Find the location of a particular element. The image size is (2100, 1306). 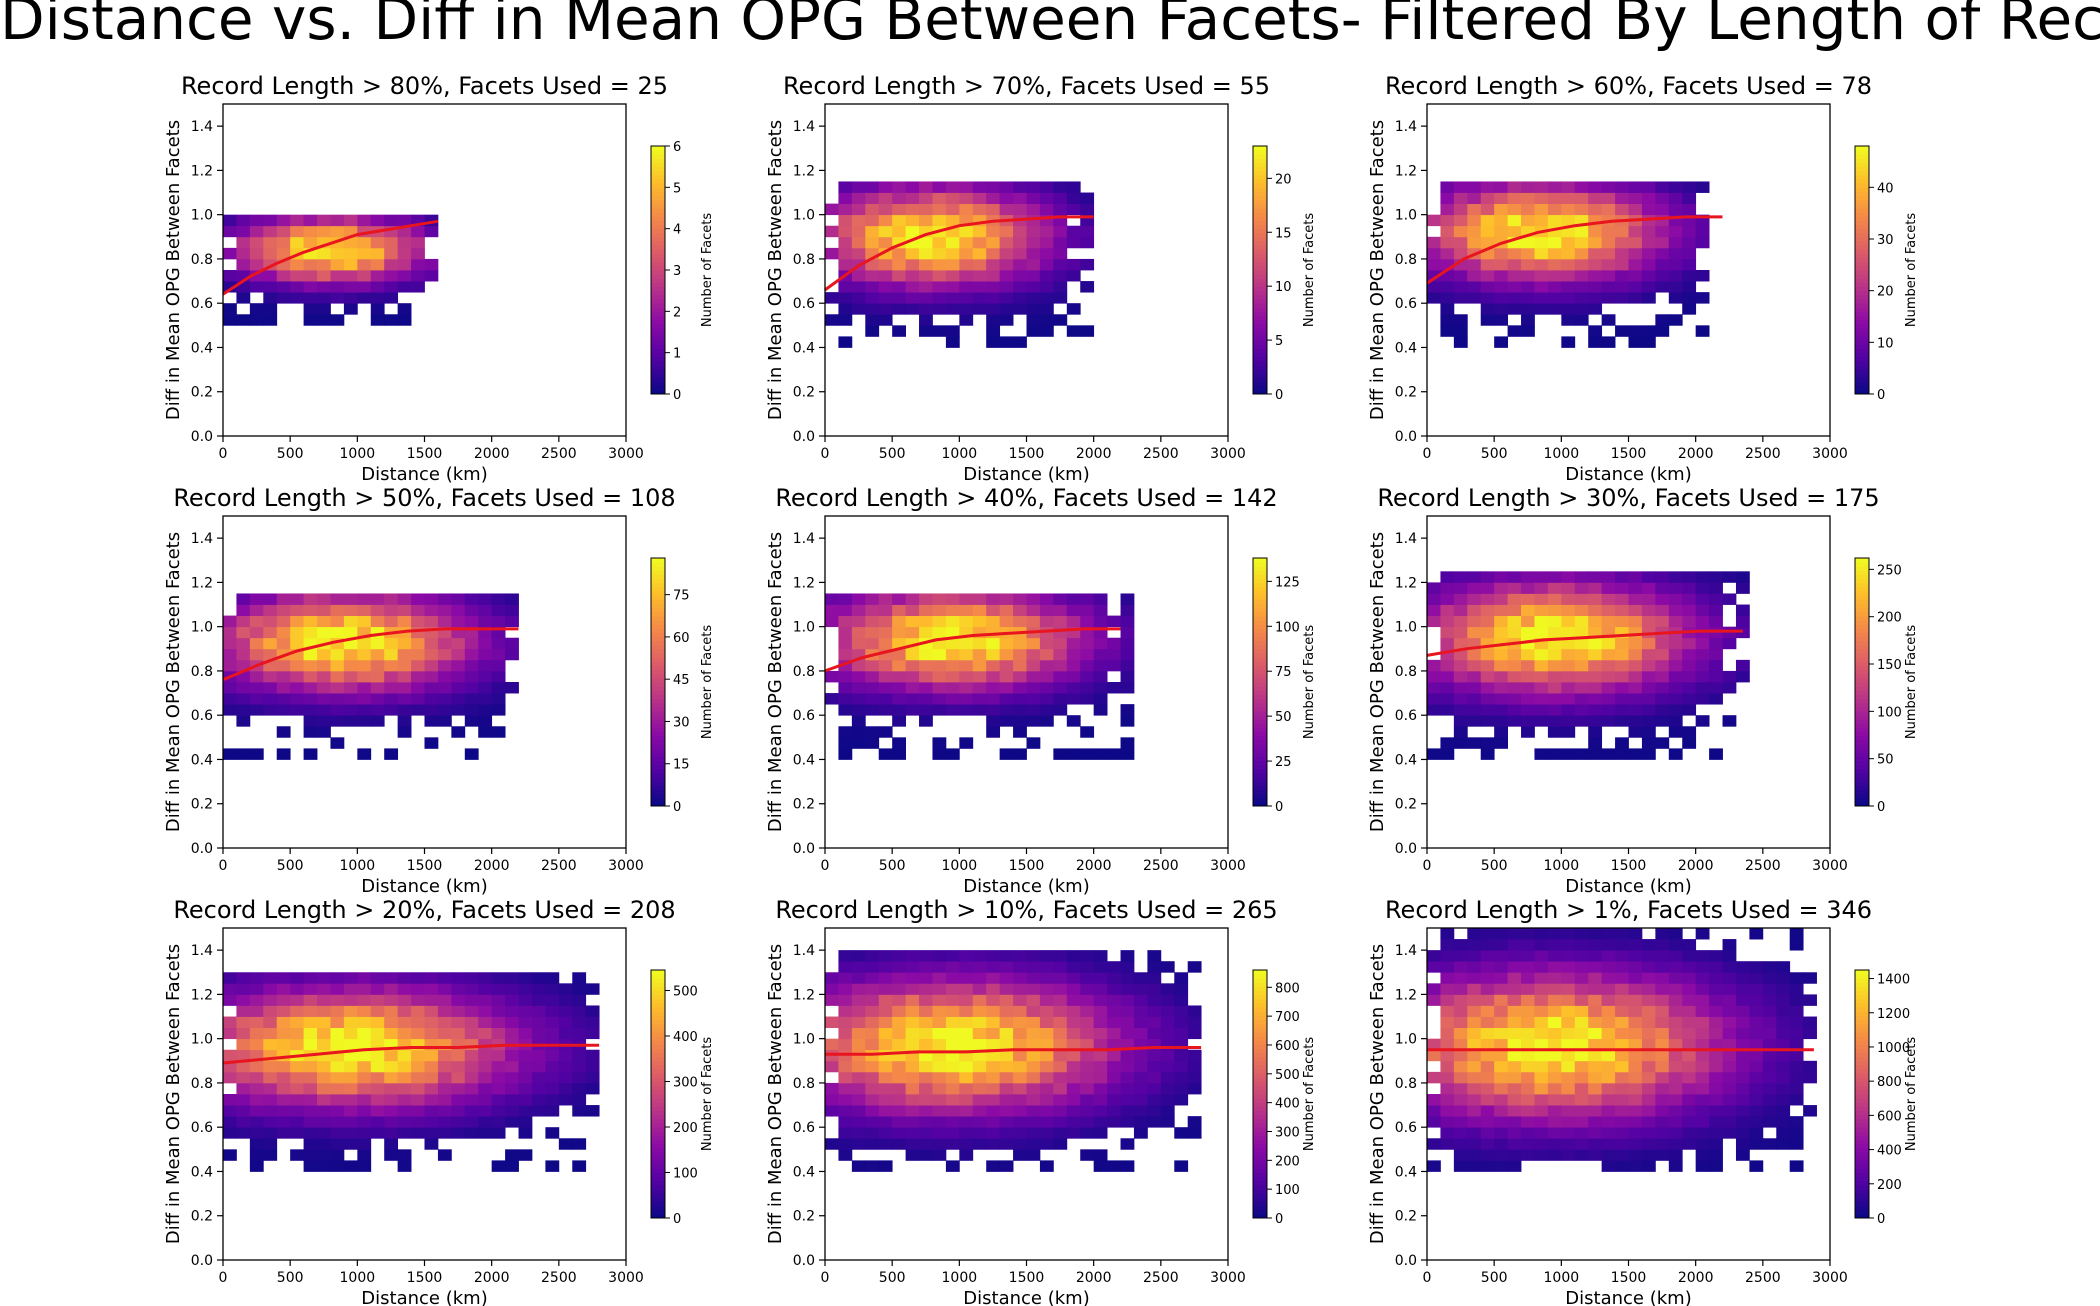

x-tick-label: 3000 is located at coordinates (1830, 454).